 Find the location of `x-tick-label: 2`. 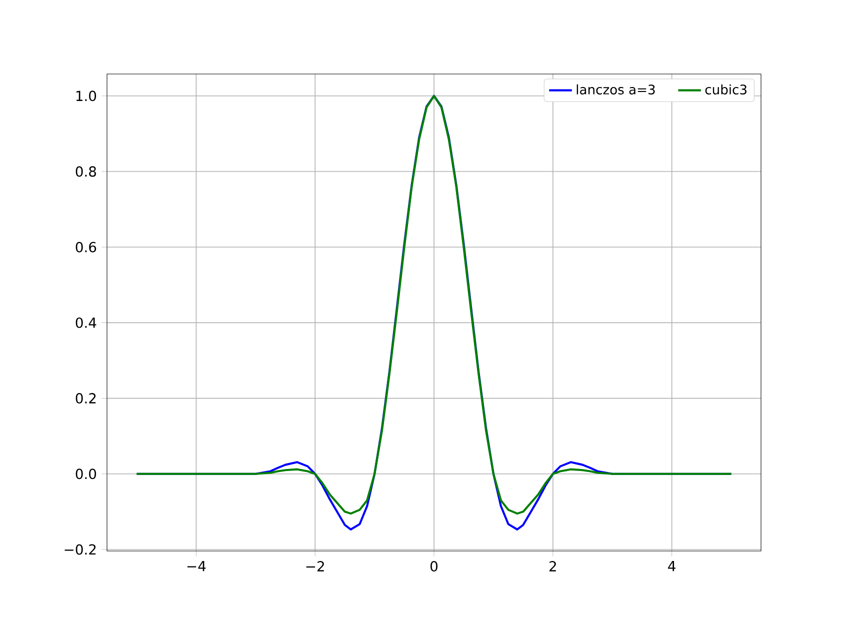

x-tick-label: 2 is located at coordinates (553, 566).